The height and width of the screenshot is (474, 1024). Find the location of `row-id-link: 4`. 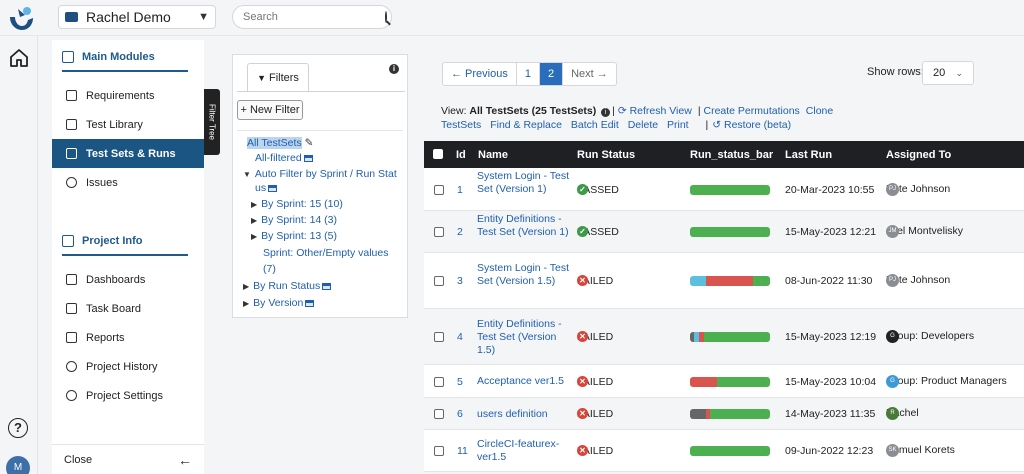

row-id-link: 4 is located at coordinates (460, 337).